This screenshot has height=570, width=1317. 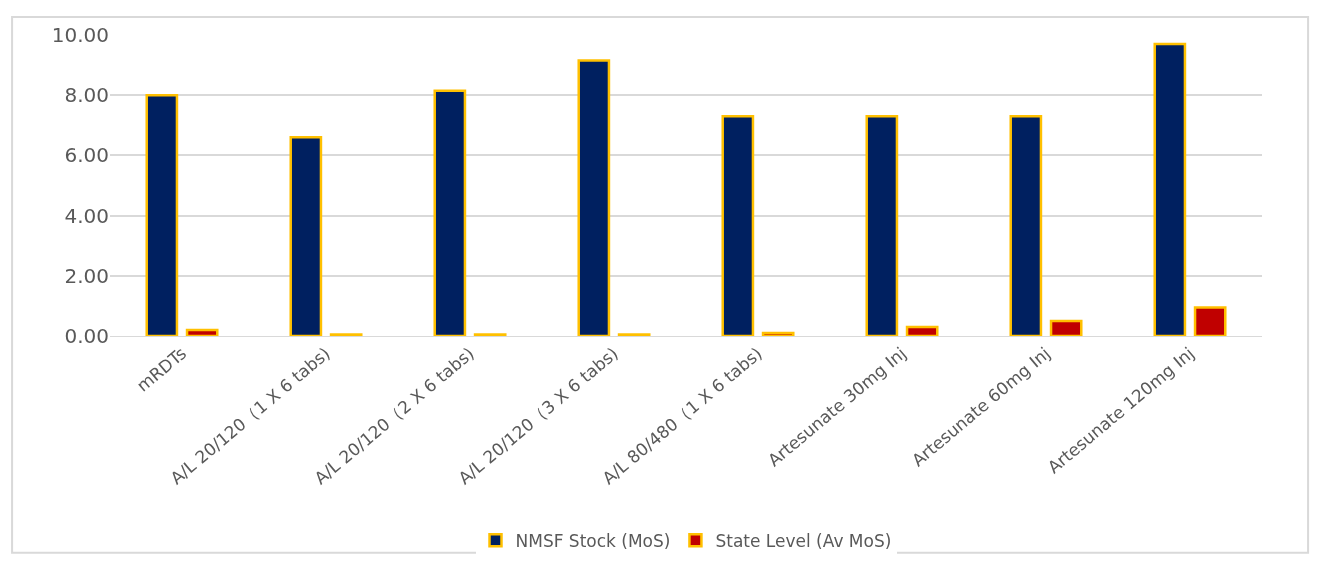 What do you see at coordinates (86, 336) in the screenshot?
I see `y-tick-label: 0.00` at bounding box center [86, 336].